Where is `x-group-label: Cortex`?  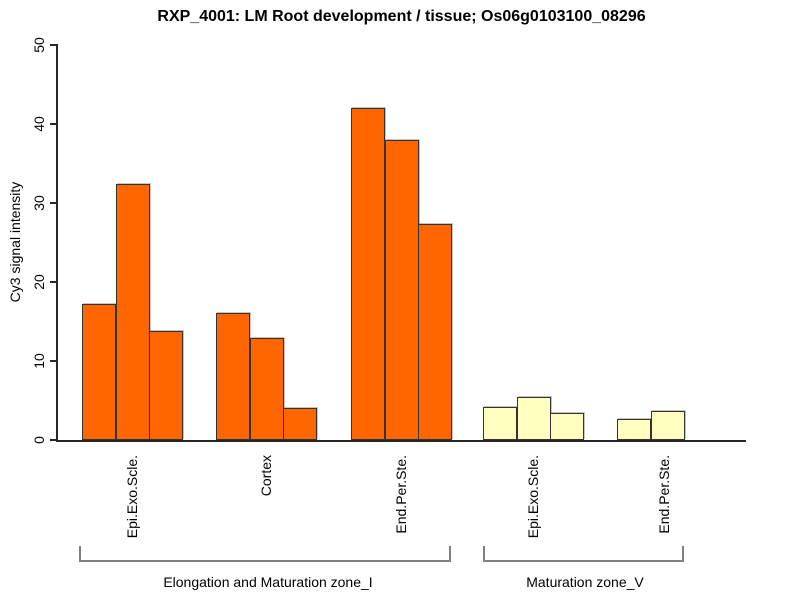
x-group-label: Cortex is located at coordinates (266, 476).